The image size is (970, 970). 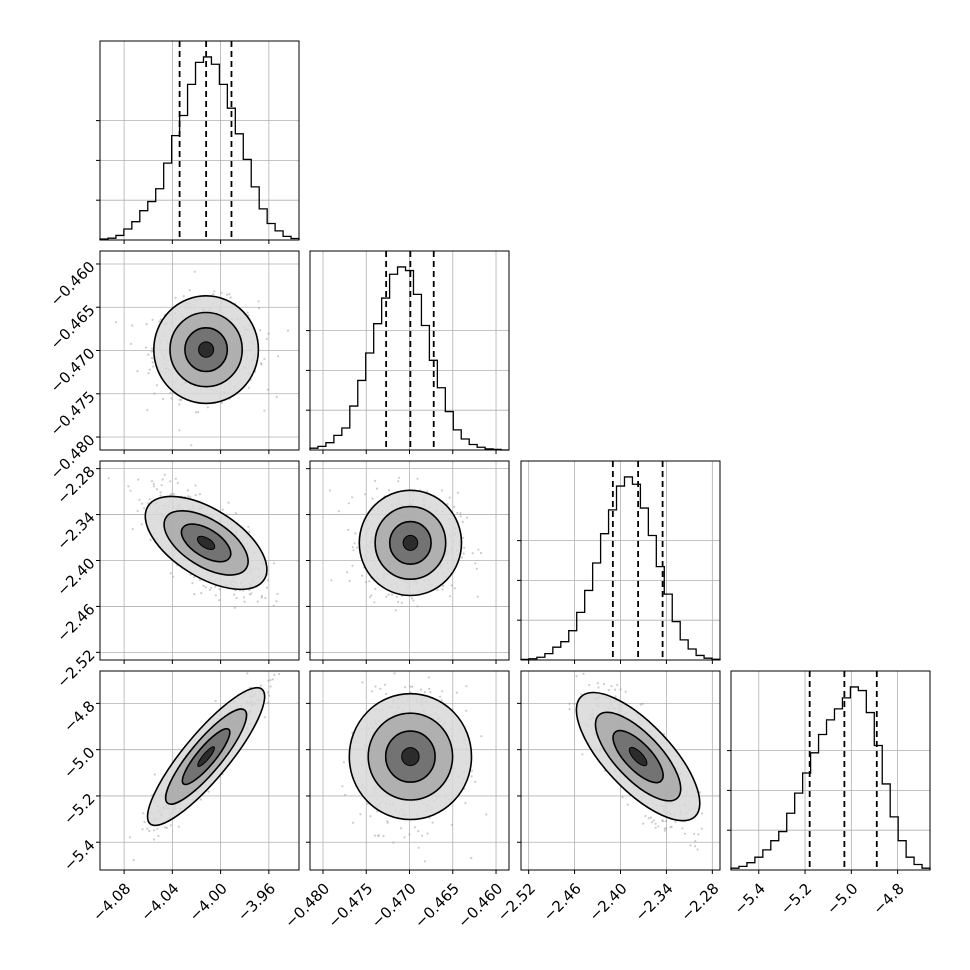 I want to click on y-tick-label: −0.470, so click(x=73, y=370).